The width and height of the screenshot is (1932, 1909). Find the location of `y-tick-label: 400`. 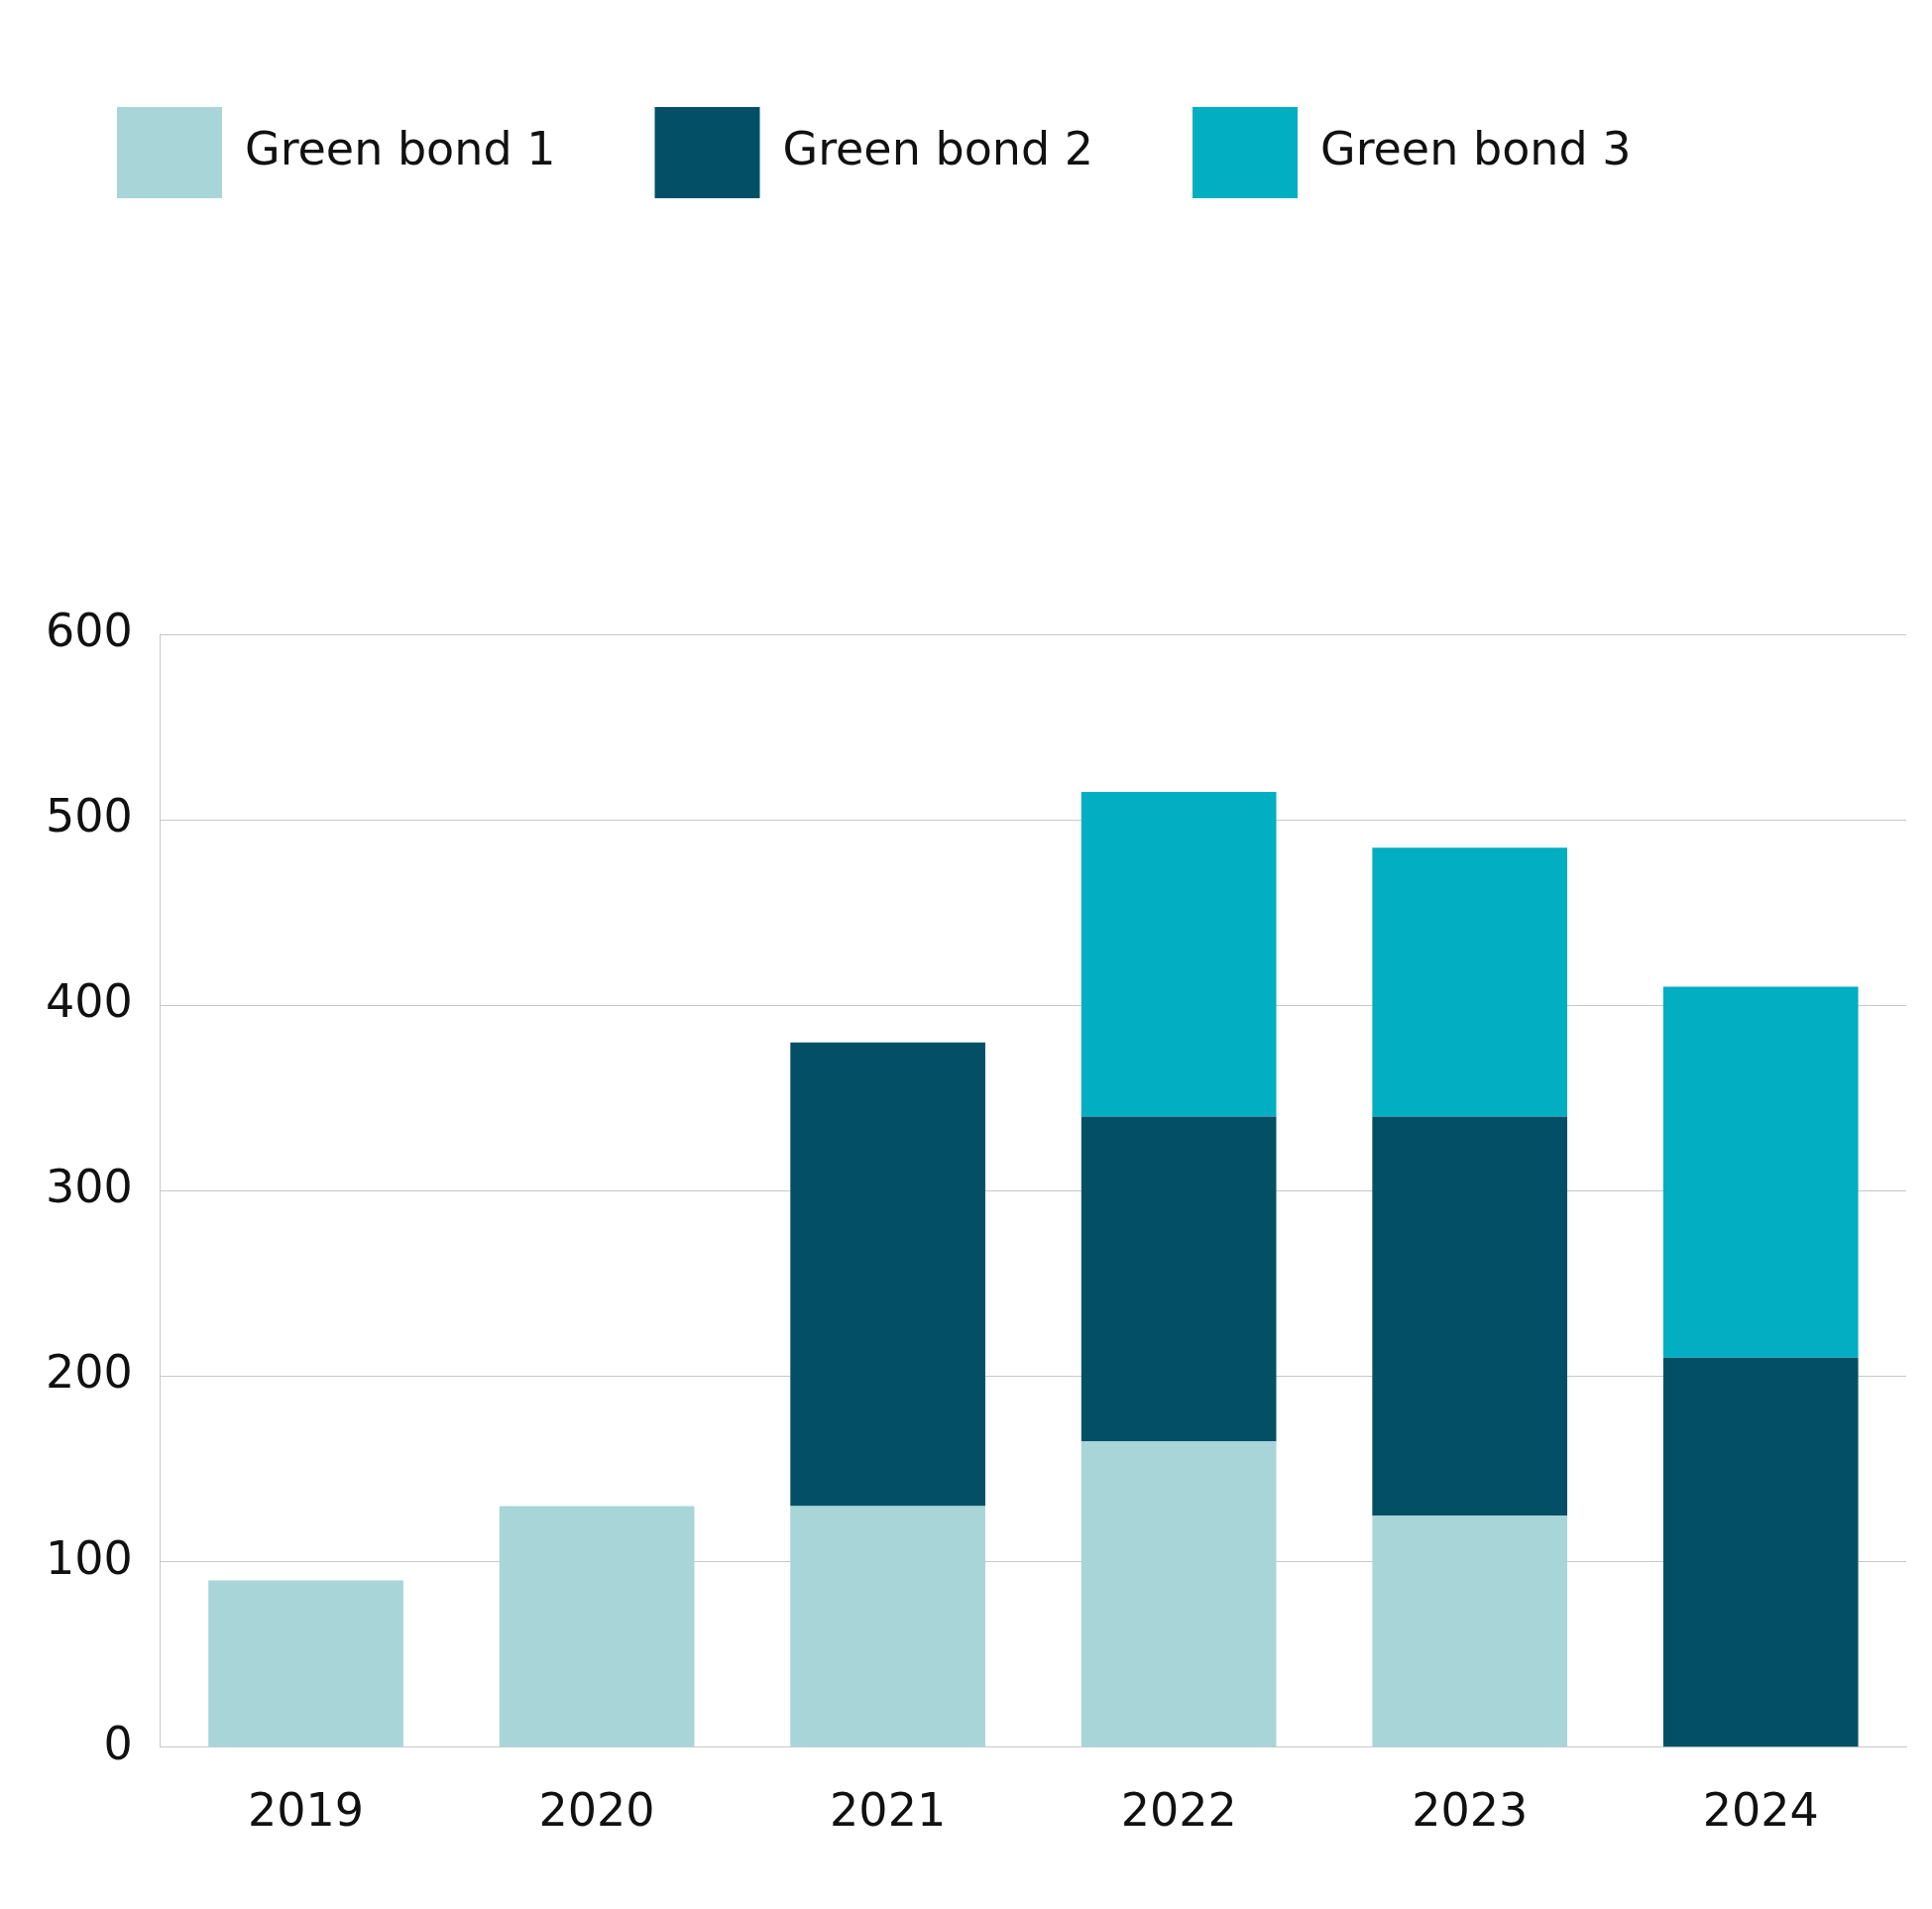

y-tick-label: 400 is located at coordinates (89, 1001).